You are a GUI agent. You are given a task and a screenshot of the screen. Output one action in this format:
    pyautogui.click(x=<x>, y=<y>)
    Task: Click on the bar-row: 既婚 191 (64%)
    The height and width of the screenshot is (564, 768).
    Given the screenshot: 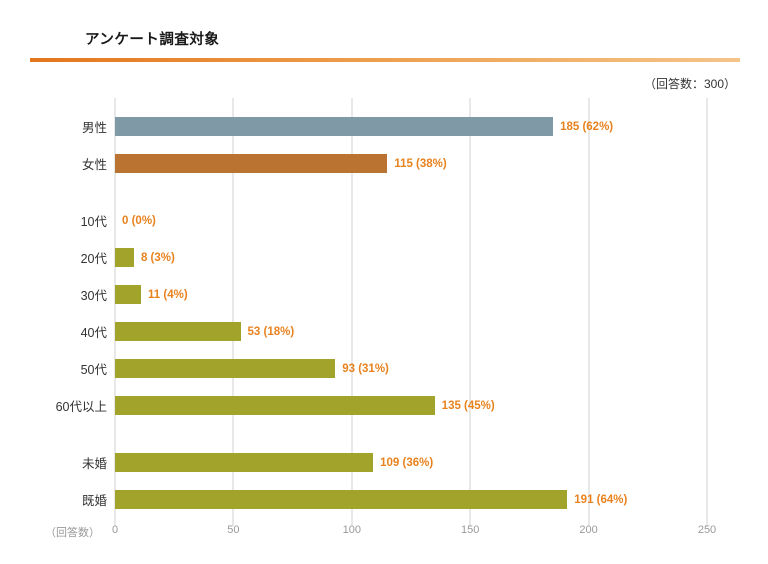 What is the action you would take?
    pyautogui.click(x=384, y=499)
    